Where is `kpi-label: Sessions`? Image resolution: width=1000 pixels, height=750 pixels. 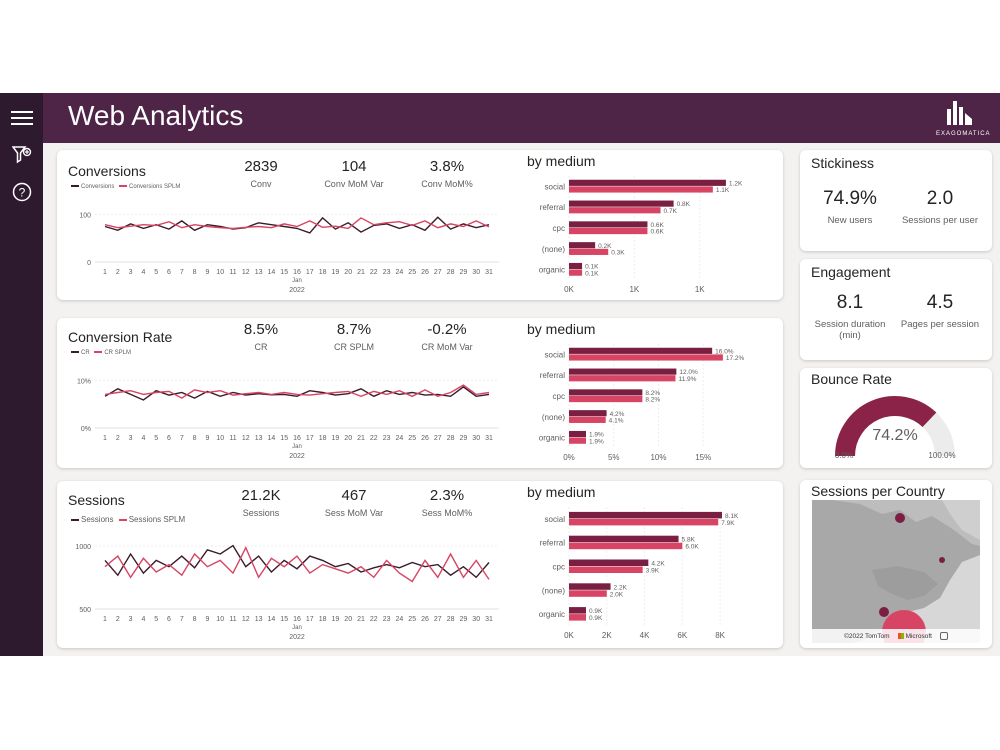 kpi-label: Sessions is located at coordinates (261, 513).